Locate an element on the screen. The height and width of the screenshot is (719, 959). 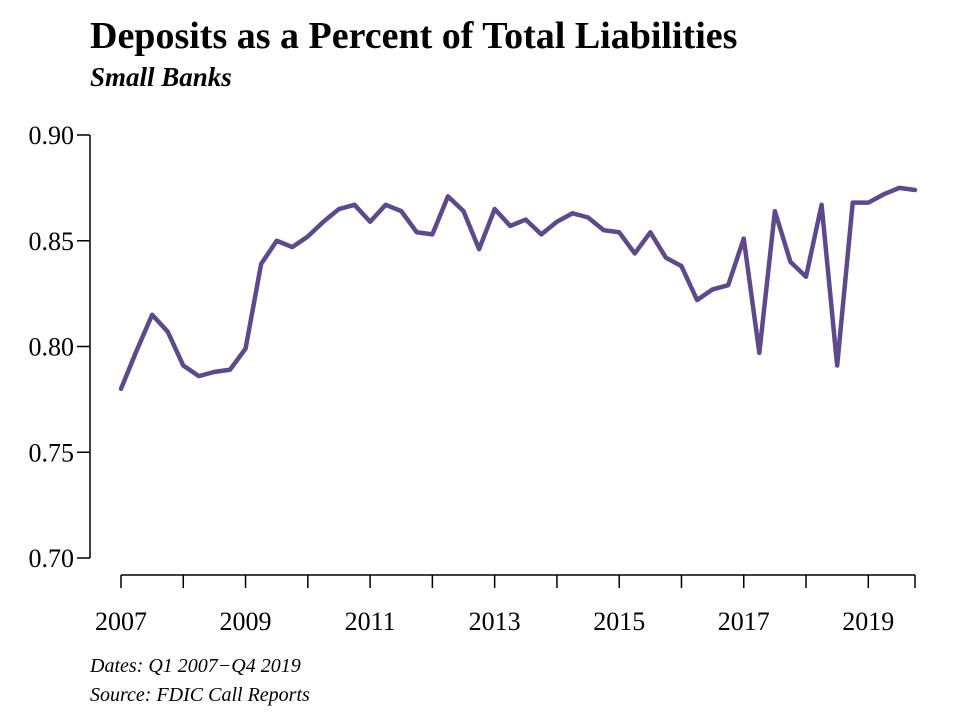
y-tick-label: 0.75 is located at coordinates (52, 452).